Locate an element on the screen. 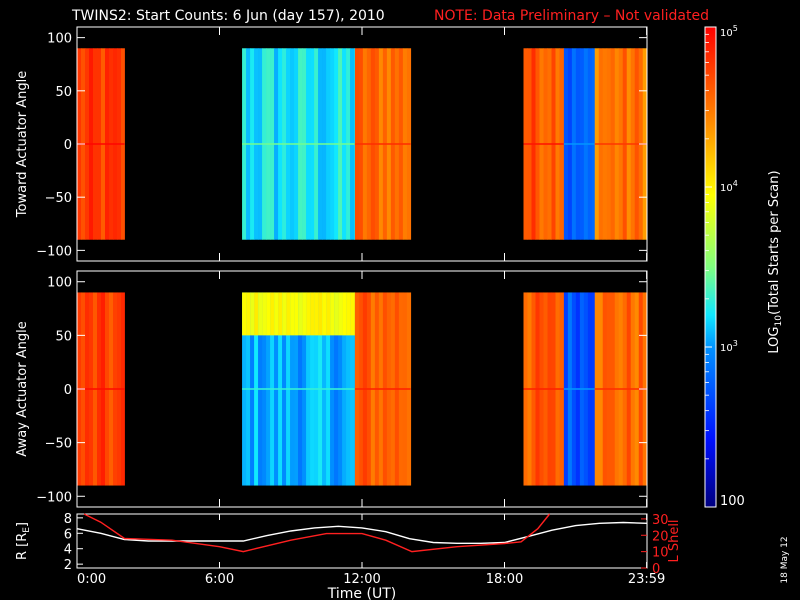  colorbar-tick-label: 10⁵ is located at coordinates (729, 31).